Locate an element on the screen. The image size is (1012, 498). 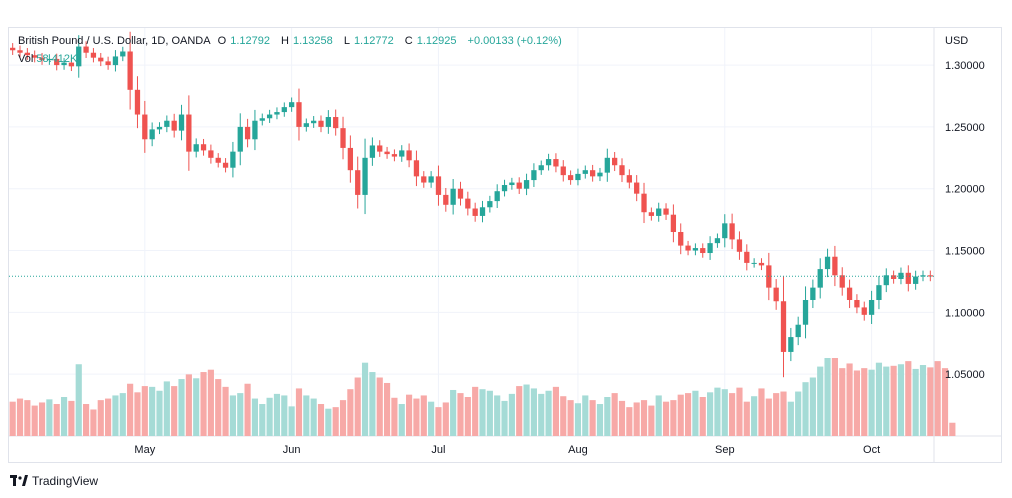
y-tick-label: 1.20000 is located at coordinates (965, 190).